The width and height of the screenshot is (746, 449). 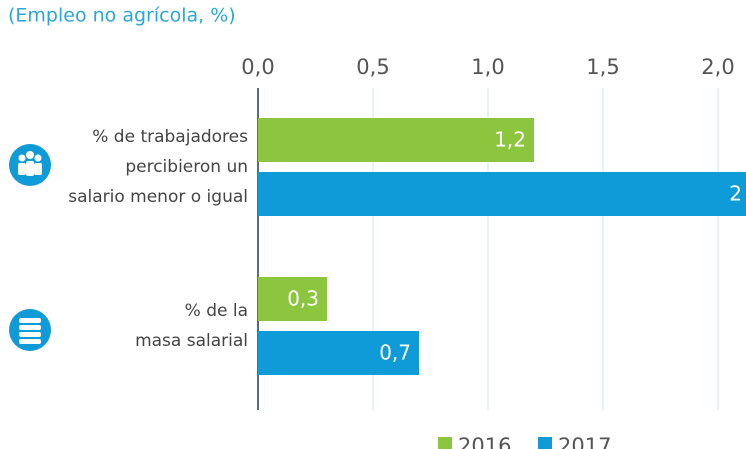 I want to click on value-label: 0,3, so click(x=303, y=299).